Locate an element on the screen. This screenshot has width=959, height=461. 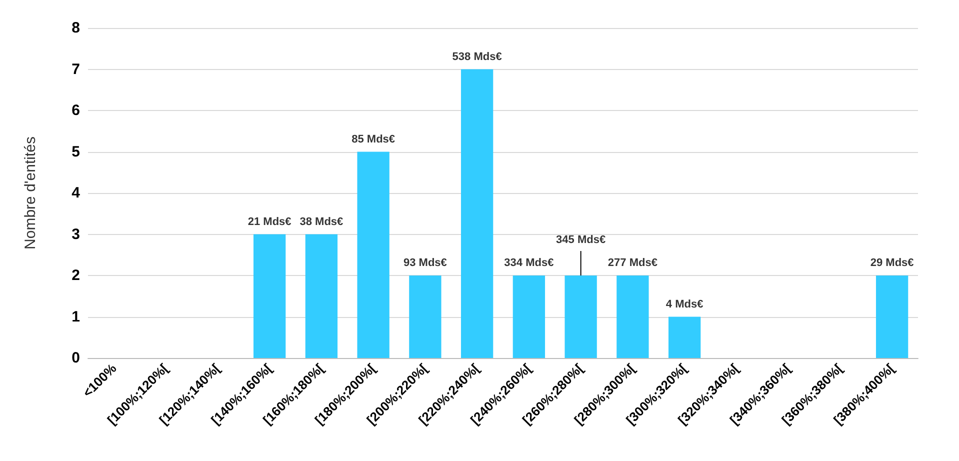
annotation: 334 Mds€ is located at coordinates (529, 263).